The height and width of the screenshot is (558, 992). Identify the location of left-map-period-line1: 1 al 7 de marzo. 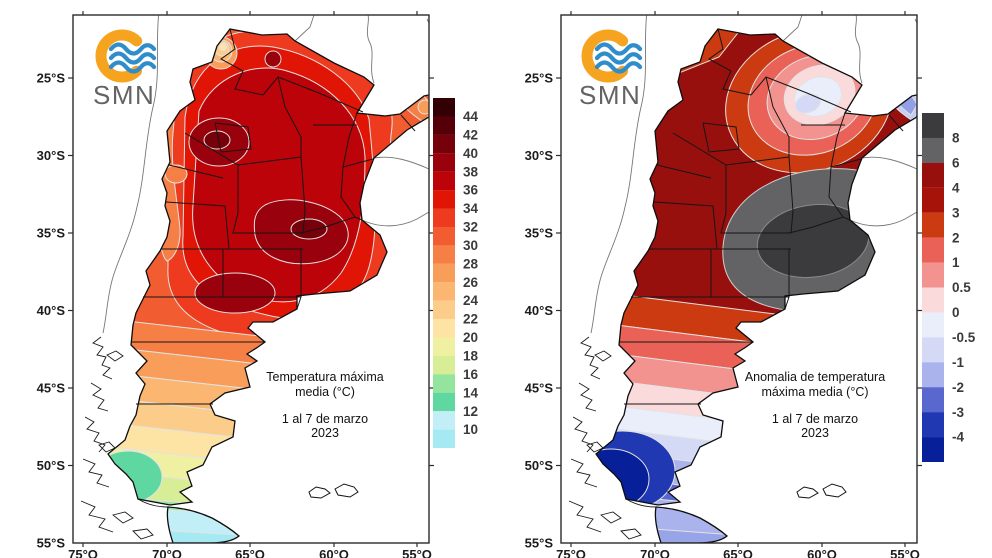
(325, 419).